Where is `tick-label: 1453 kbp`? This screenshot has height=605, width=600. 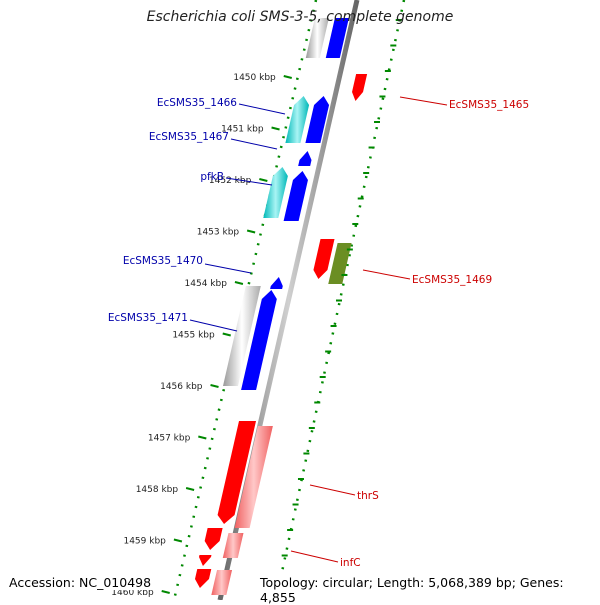
tick-label: 1453 kbp is located at coordinates (218, 233).